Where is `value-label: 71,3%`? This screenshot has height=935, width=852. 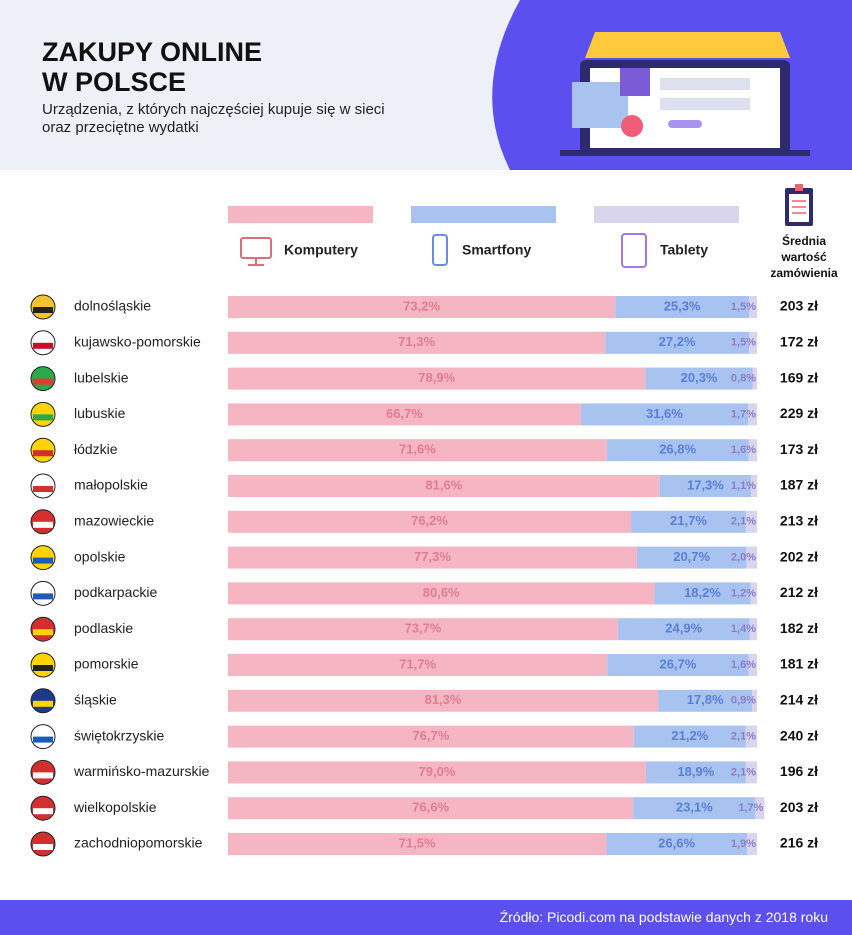
value-label: 71,3% is located at coordinates (416, 341).